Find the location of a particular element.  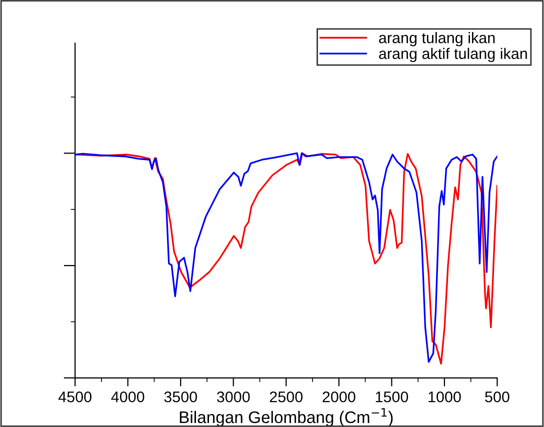

x-tick-label: 2000 is located at coordinates (339, 396).